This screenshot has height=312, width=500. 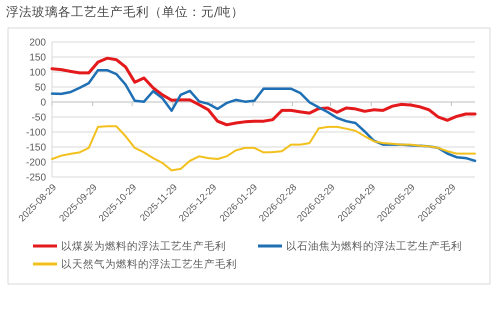 I want to click on chart-title: 浮法玻璃各工艺生产毛利（单位：元/吨）, so click(x=125, y=11).